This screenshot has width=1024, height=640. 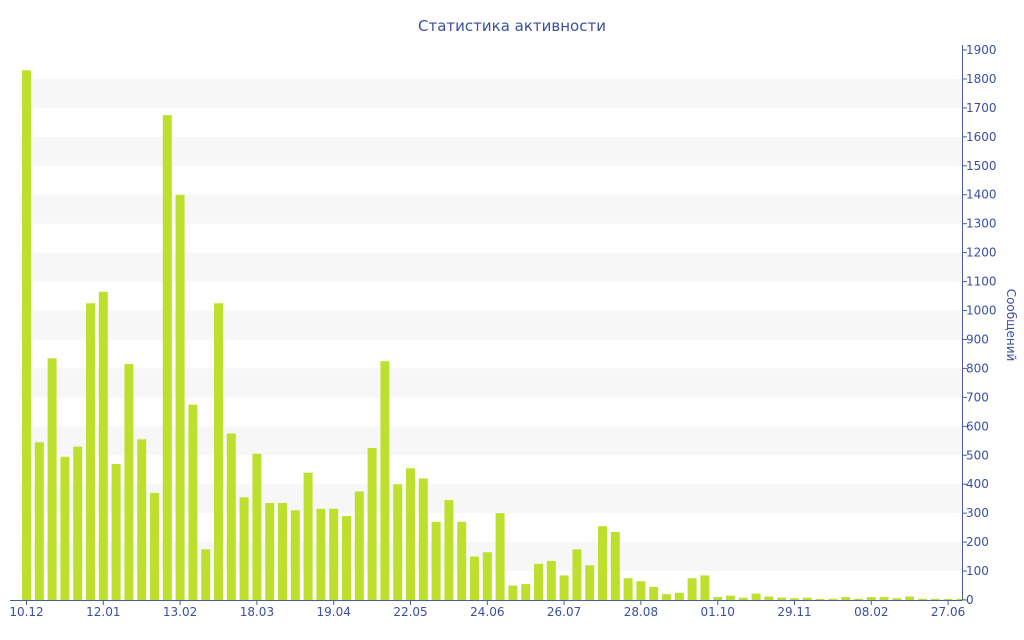 I want to click on x-tick-label: 26.07, so click(x=564, y=612).